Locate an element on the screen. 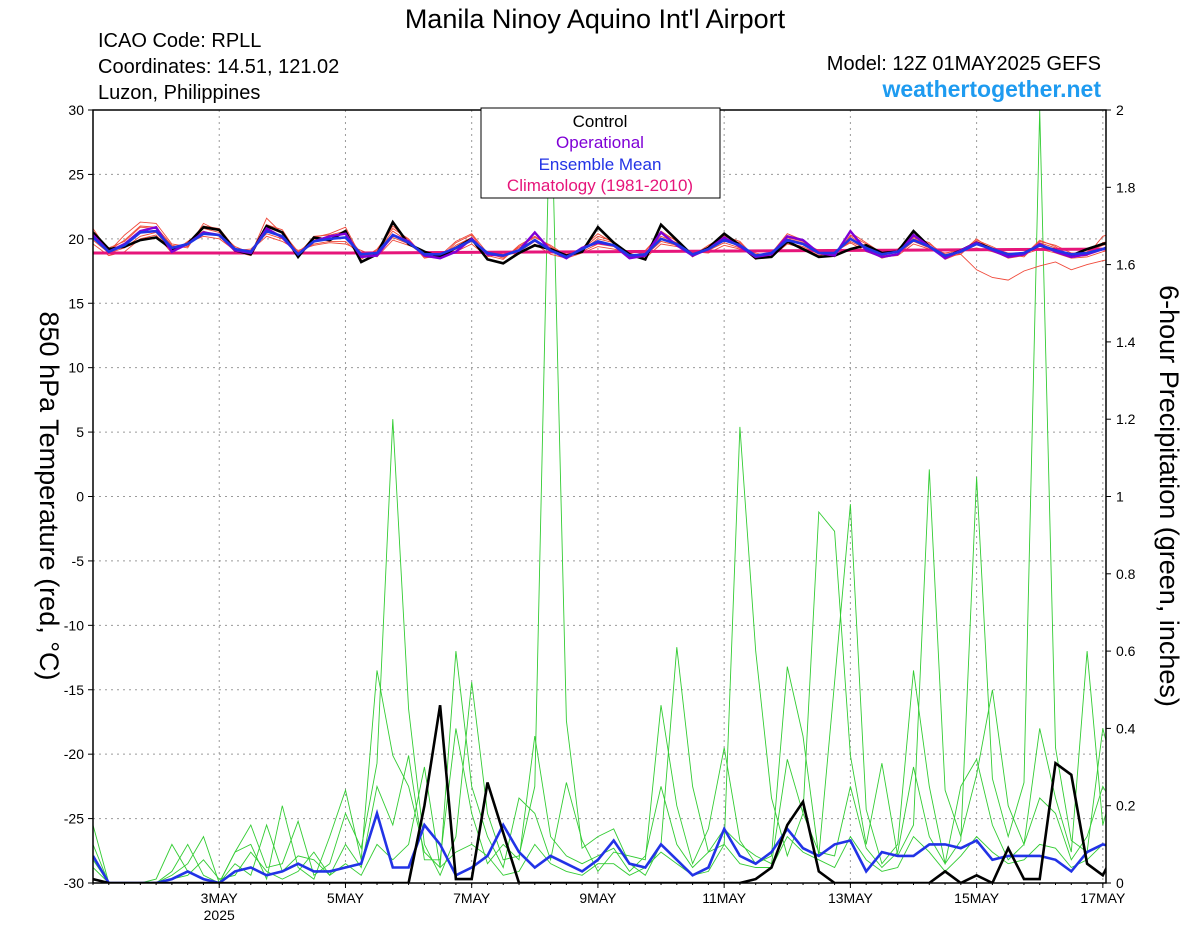 The width and height of the screenshot is (1200, 927). coordinates: Coordinates: 14.51, 121.02 is located at coordinates (218, 67).